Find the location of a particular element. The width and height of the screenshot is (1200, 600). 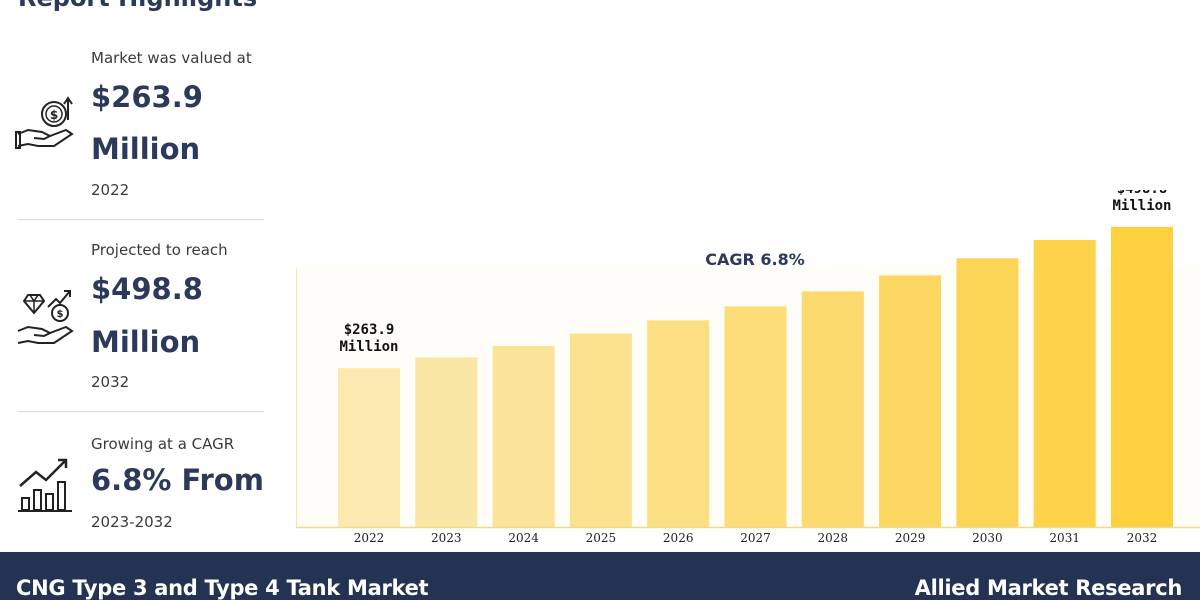

brand-name: Allied Market Research is located at coordinates (1048, 588).